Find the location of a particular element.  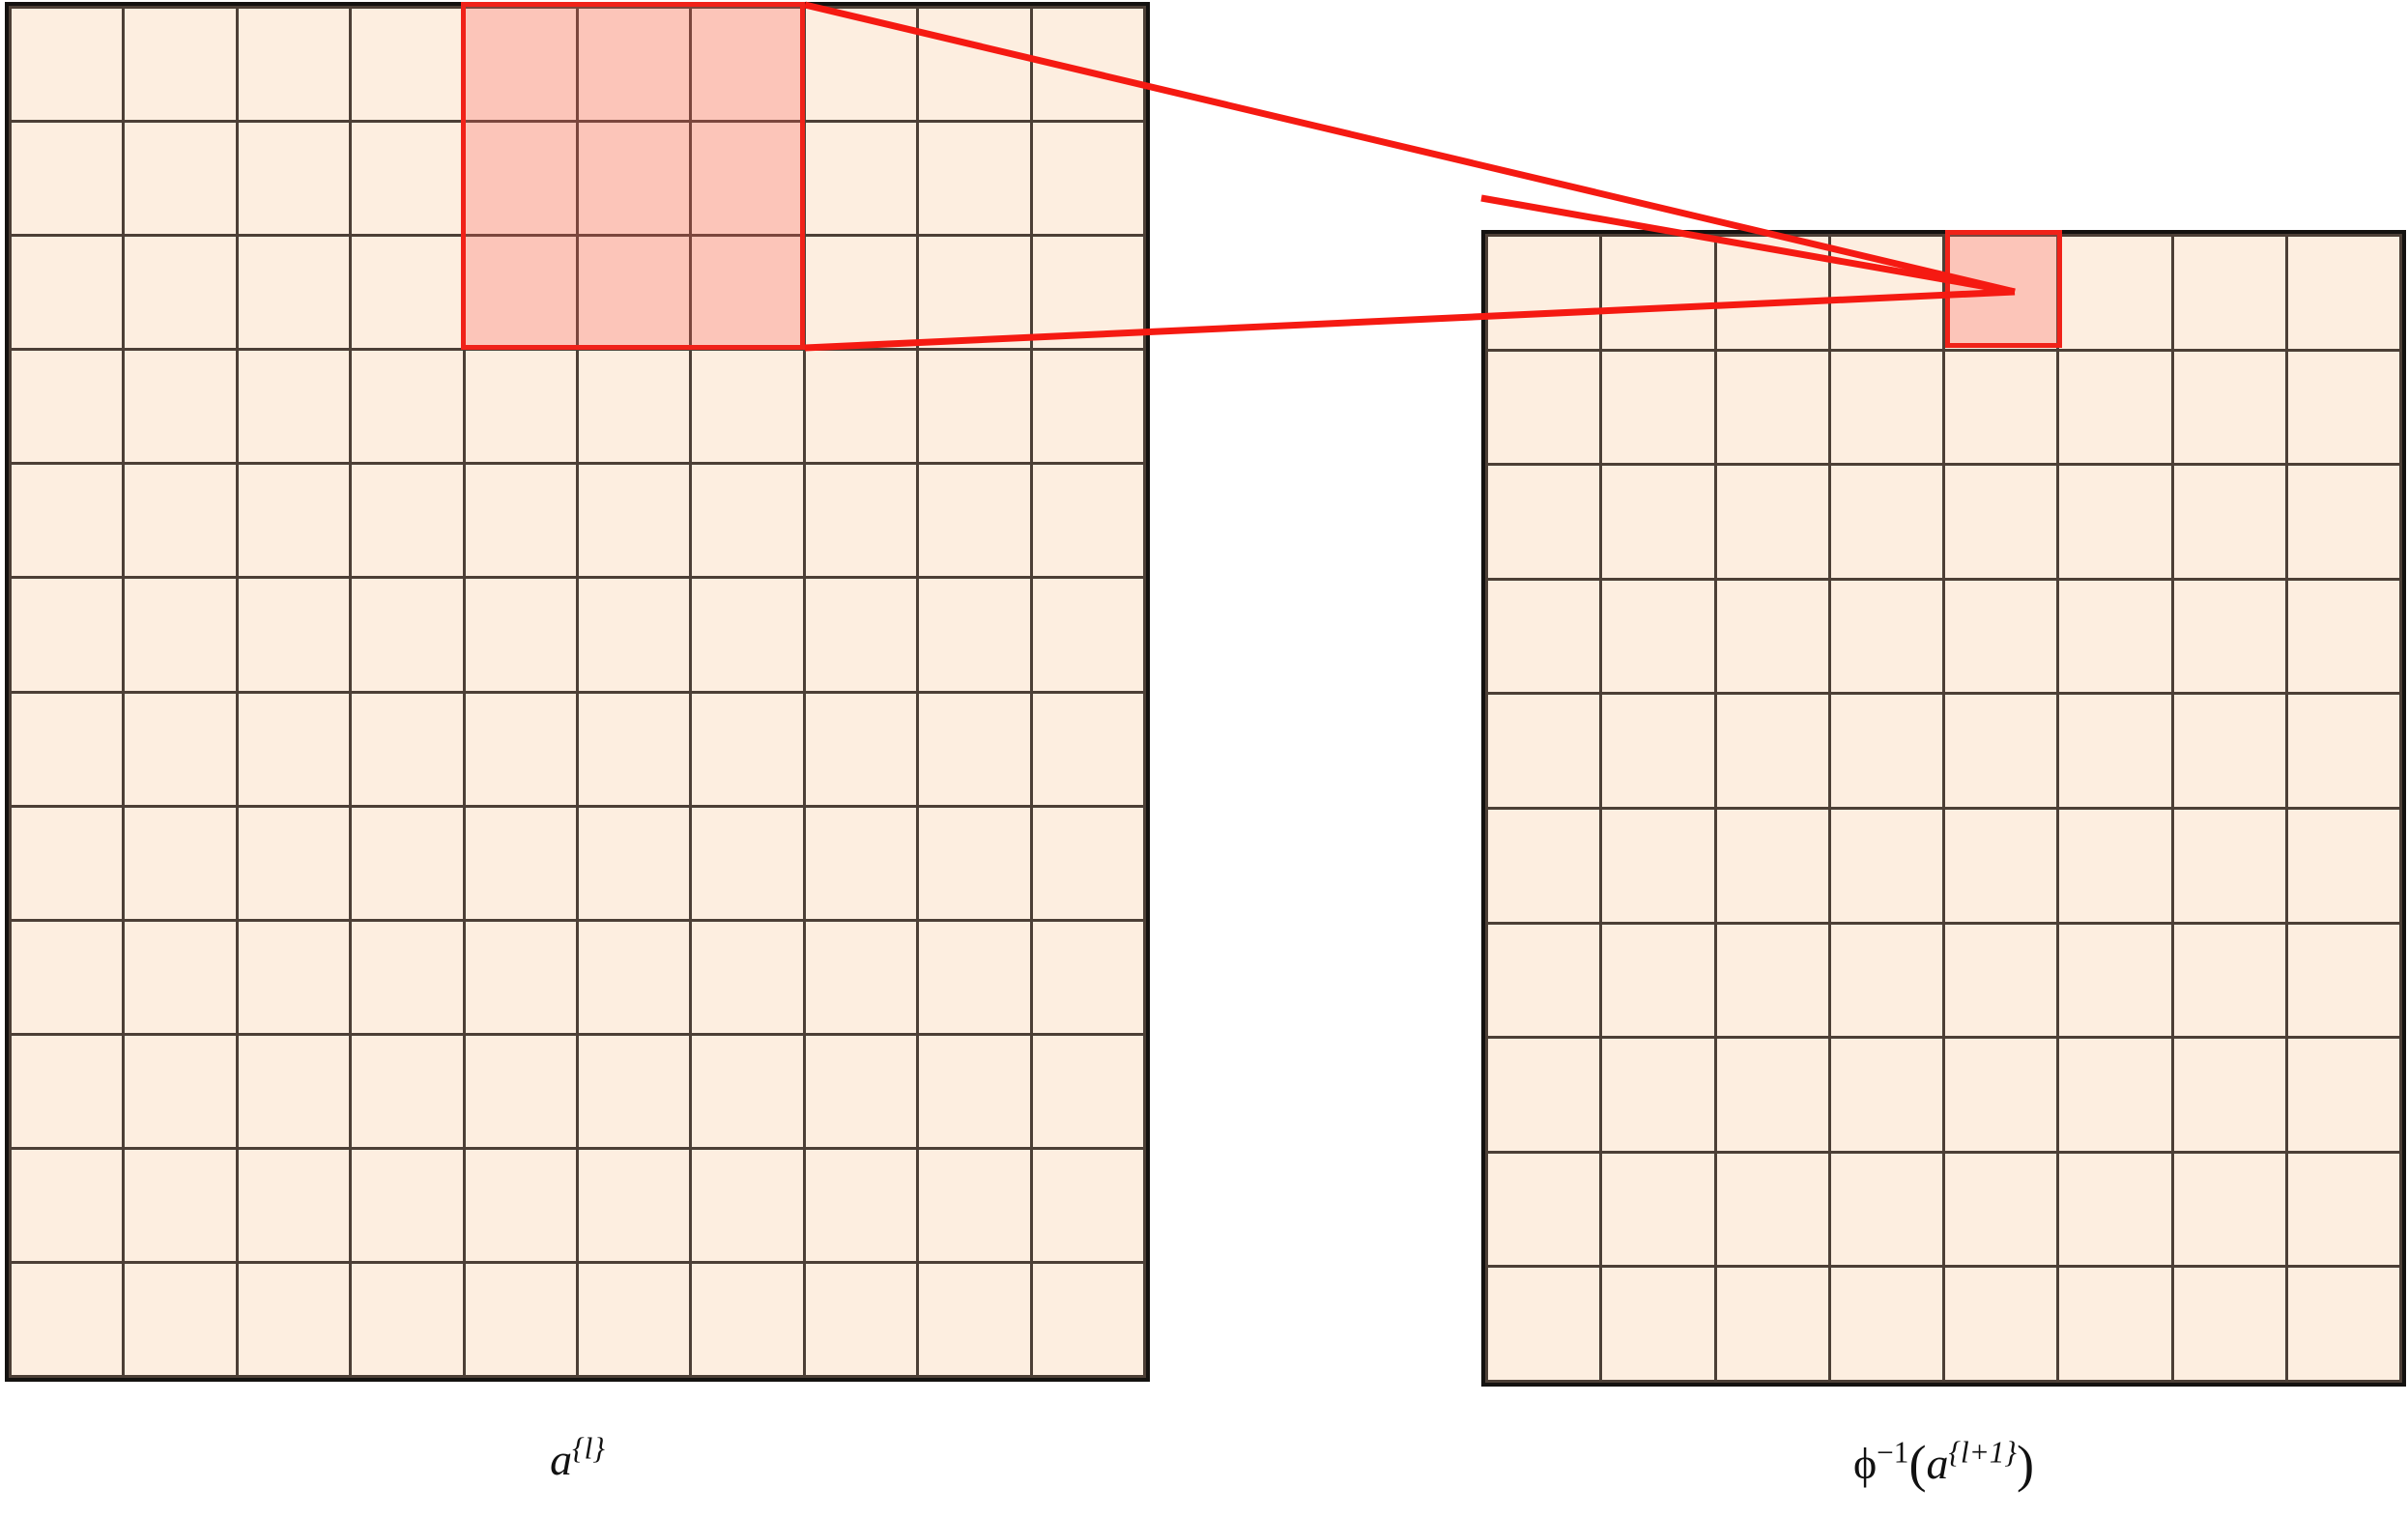

right-caption-base: a is located at coordinates (1937, 1463).